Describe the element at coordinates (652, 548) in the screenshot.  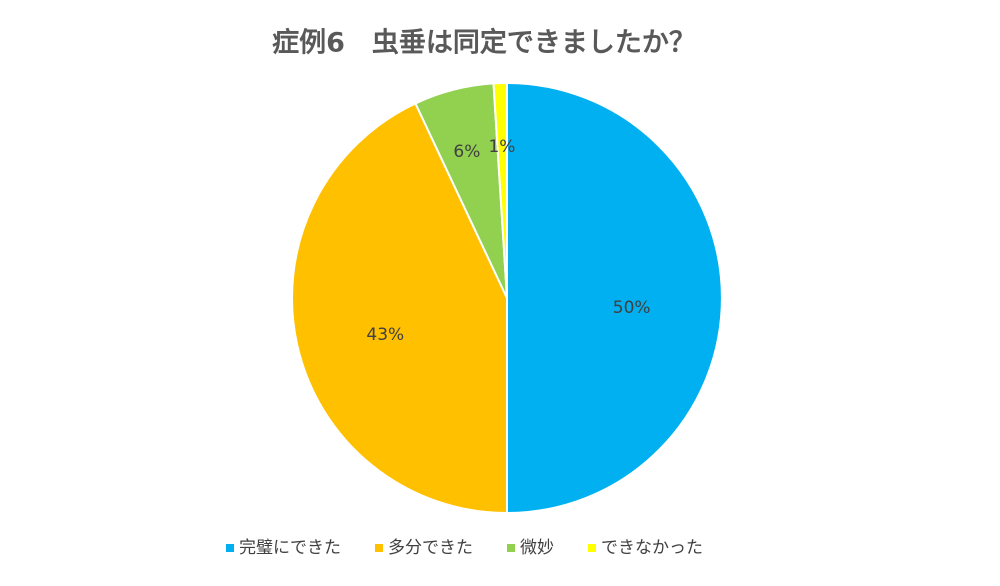
I see `legend-label: できなかった` at that location.